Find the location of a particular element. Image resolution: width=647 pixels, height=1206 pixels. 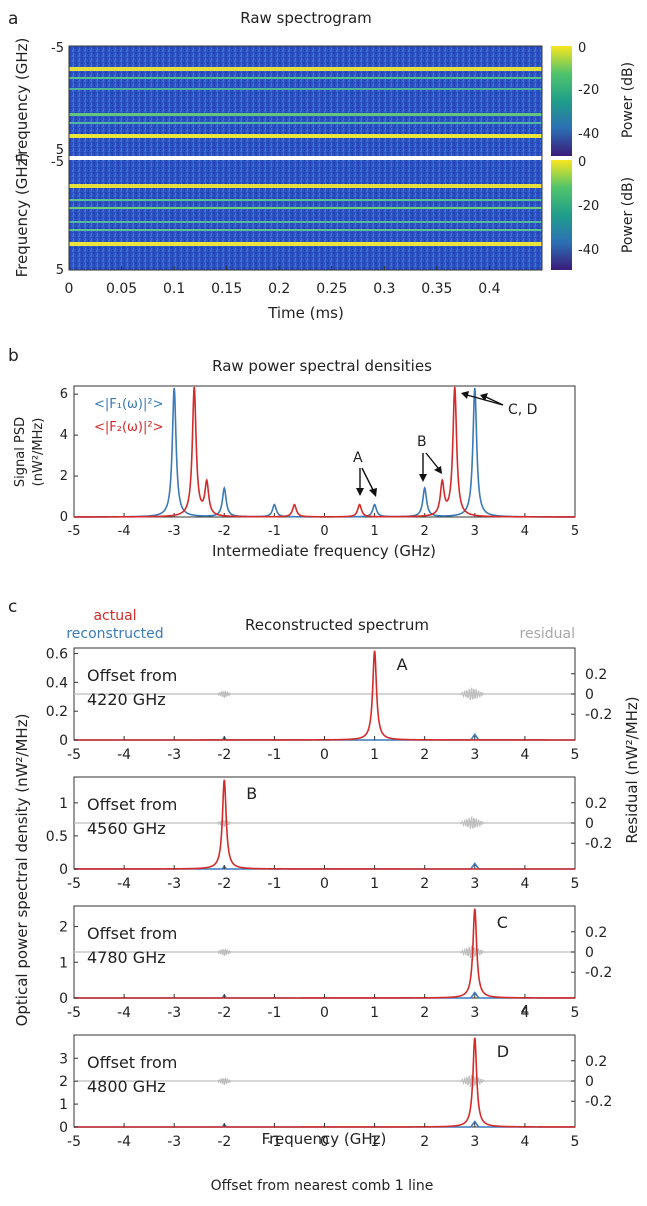

a-xtick-label: 0.25 is located at coordinates (331, 289).